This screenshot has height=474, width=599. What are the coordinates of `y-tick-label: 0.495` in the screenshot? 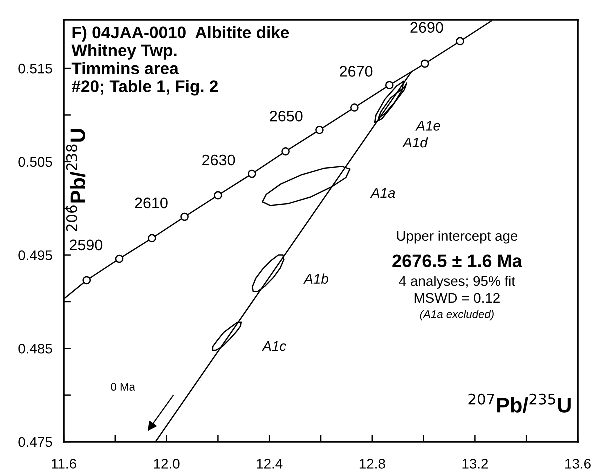 It's located at (35, 255).